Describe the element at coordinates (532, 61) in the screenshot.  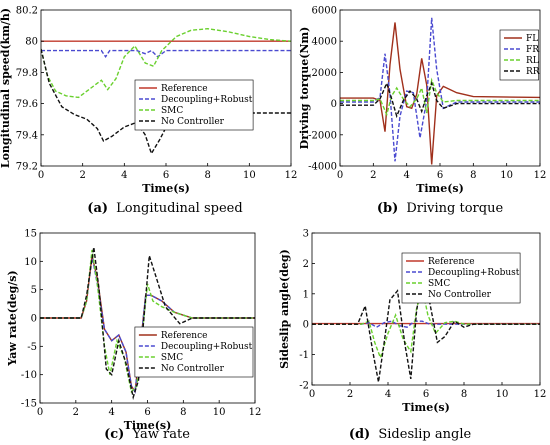
I see `legend-entry: RL` at that location.